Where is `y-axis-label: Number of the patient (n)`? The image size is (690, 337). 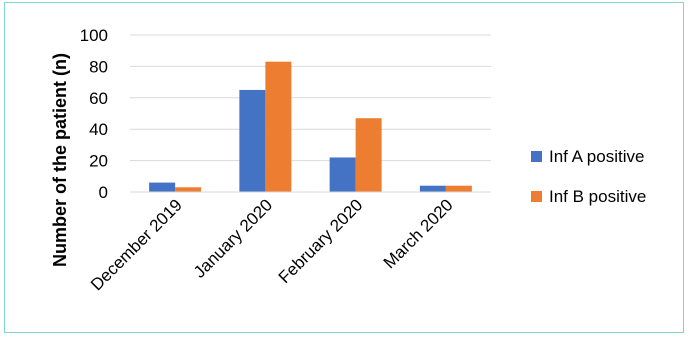
y-axis-label: Number of the patient (n) is located at coordinates (60, 160).